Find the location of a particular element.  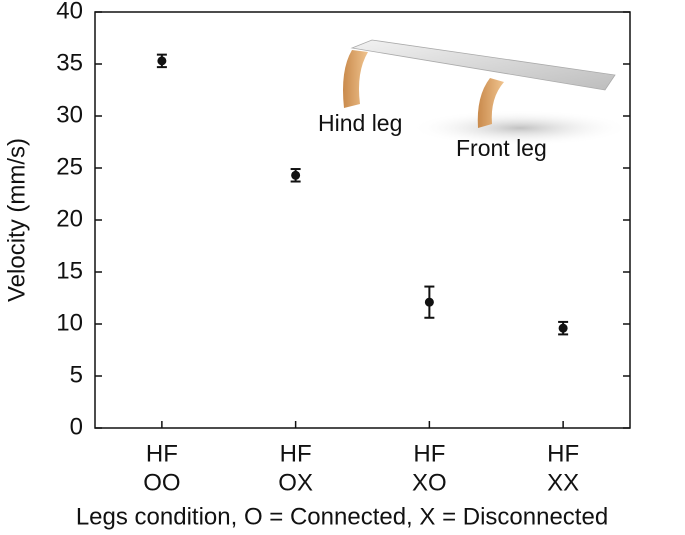

annotation: Hind leg is located at coordinates (360, 123).